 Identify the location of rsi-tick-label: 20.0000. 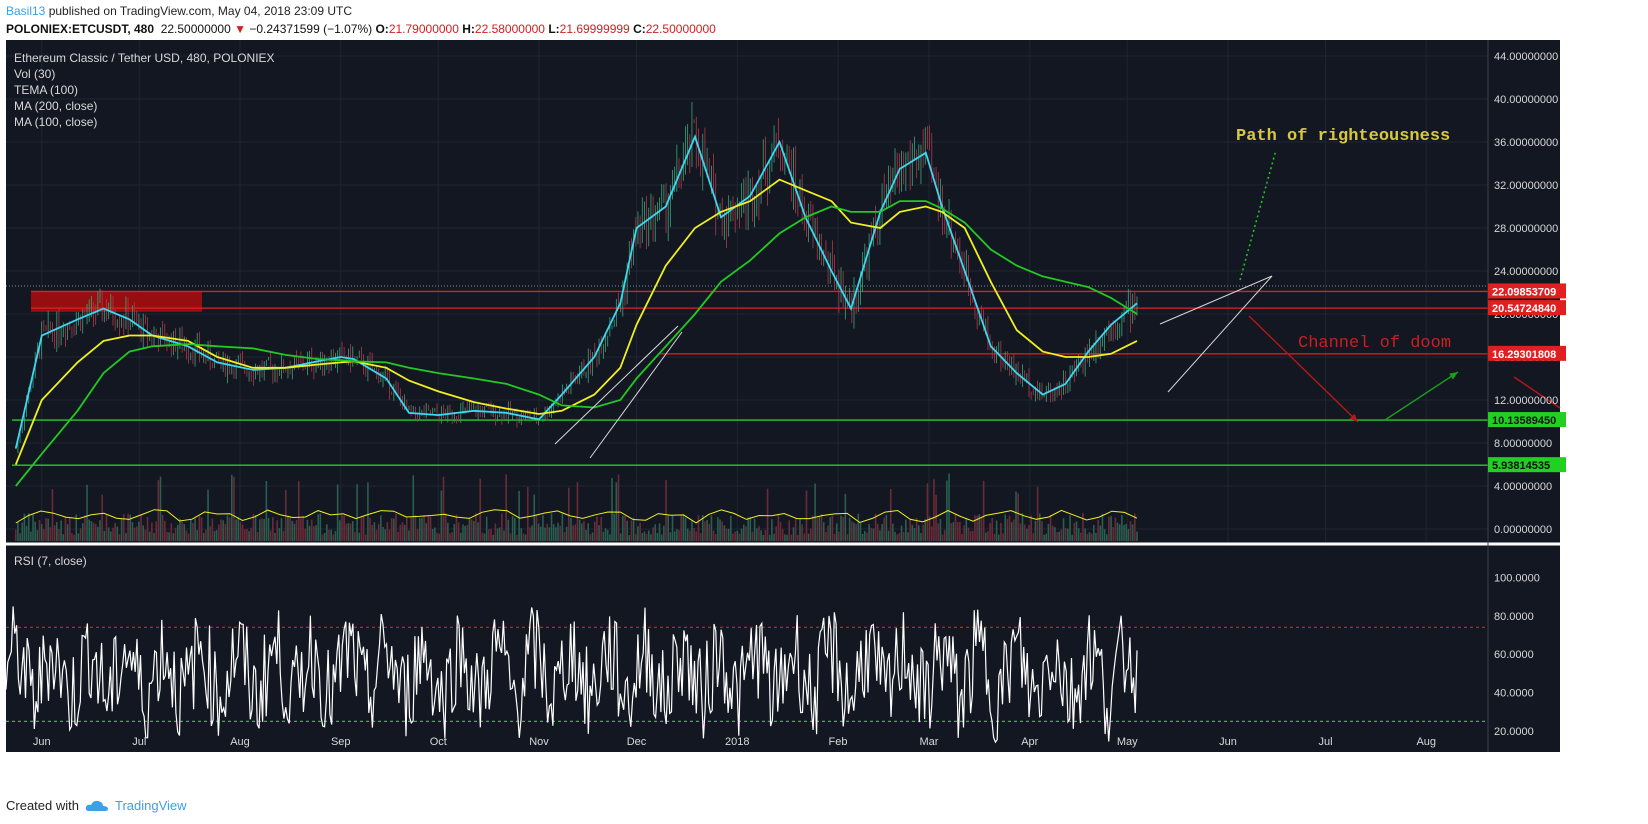
(1514, 732).